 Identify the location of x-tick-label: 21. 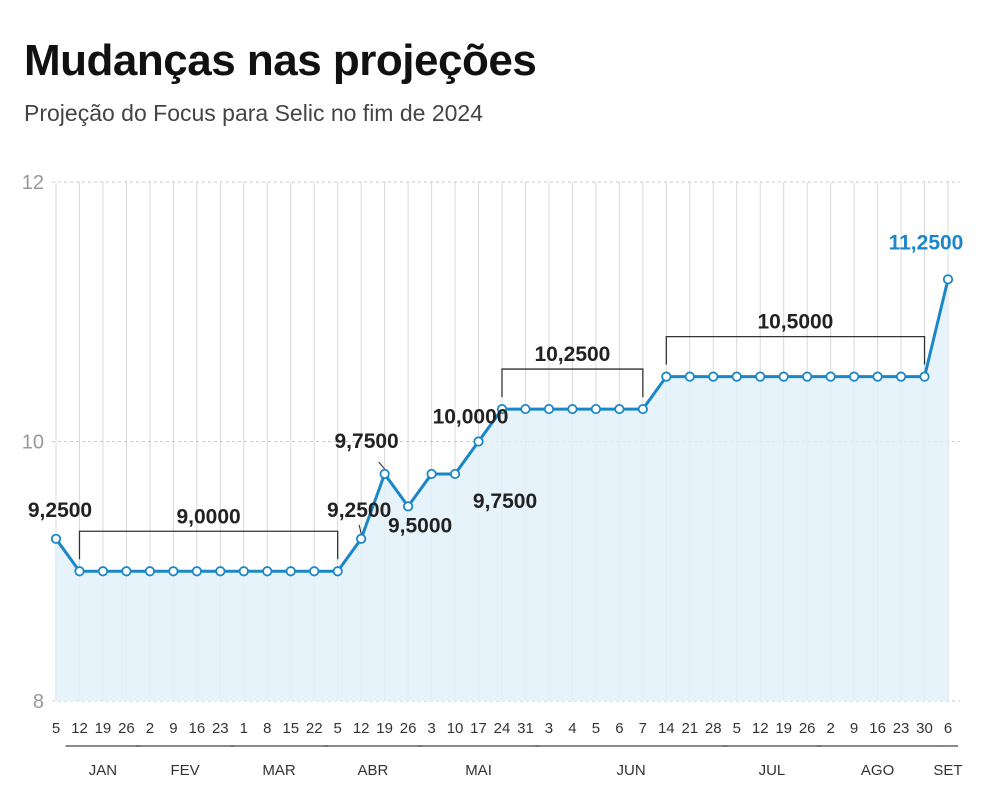
(689, 728).